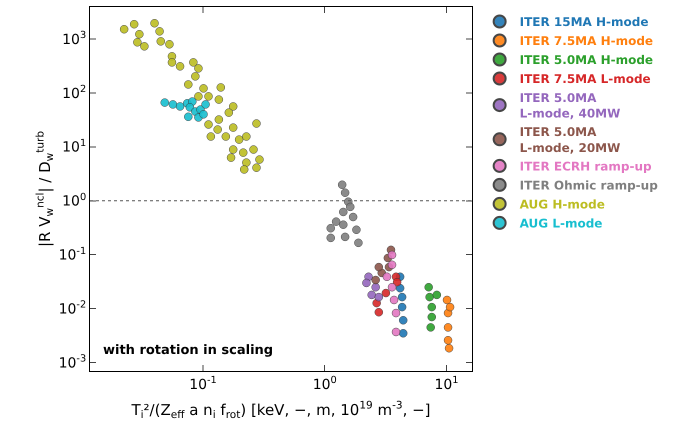  I want to click on legend-label: ITER 5.0MA L-mode, 40MW, so click(570, 105).